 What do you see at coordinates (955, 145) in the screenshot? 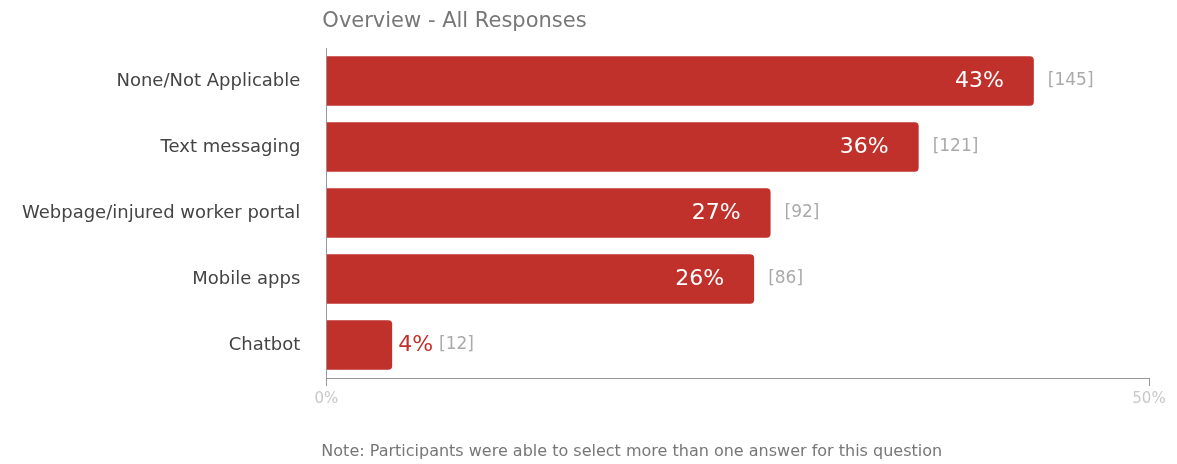
I see `annotation: [121]` at bounding box center [955, 145].